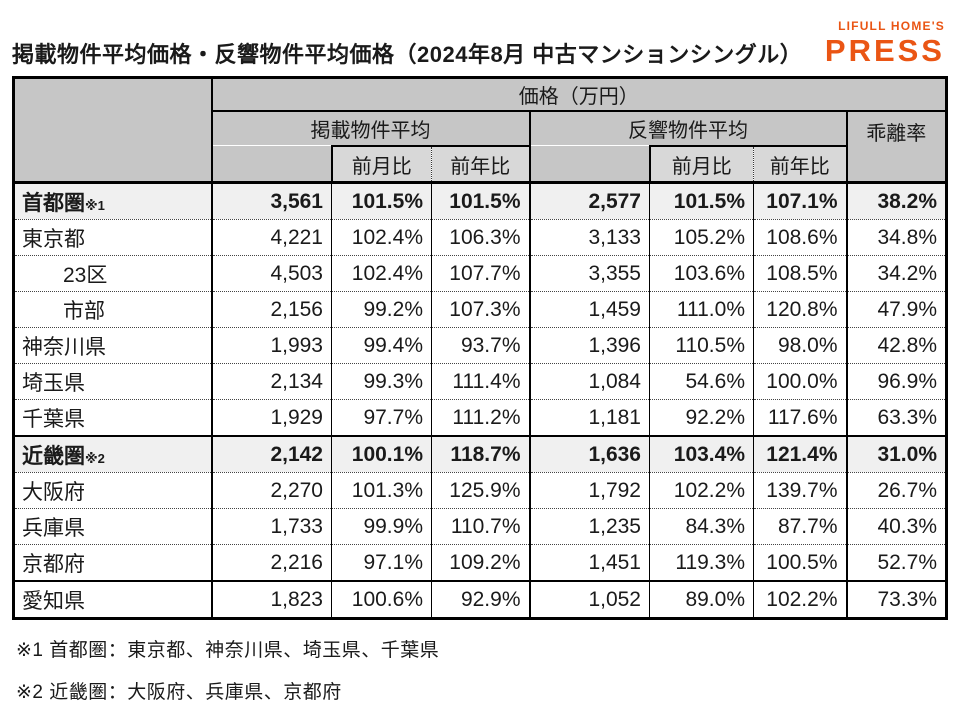 This screenshot has height=720, width=960. I want to click on page-title: 掲載物件平均価格・反響物件平均価格（2024年8月 中古マンションシングル）, so click(407, 54).